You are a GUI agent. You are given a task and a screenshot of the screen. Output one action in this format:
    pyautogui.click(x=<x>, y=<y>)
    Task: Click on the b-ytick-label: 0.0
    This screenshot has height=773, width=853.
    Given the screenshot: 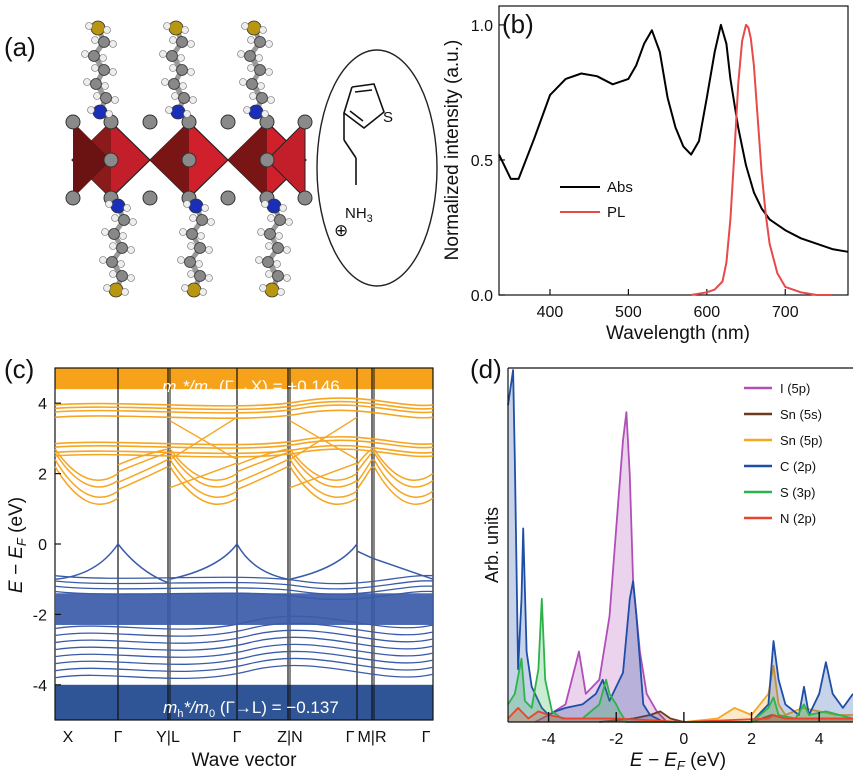 What is the action you would take?
    pyautogui.click(x=482, y=296)
    